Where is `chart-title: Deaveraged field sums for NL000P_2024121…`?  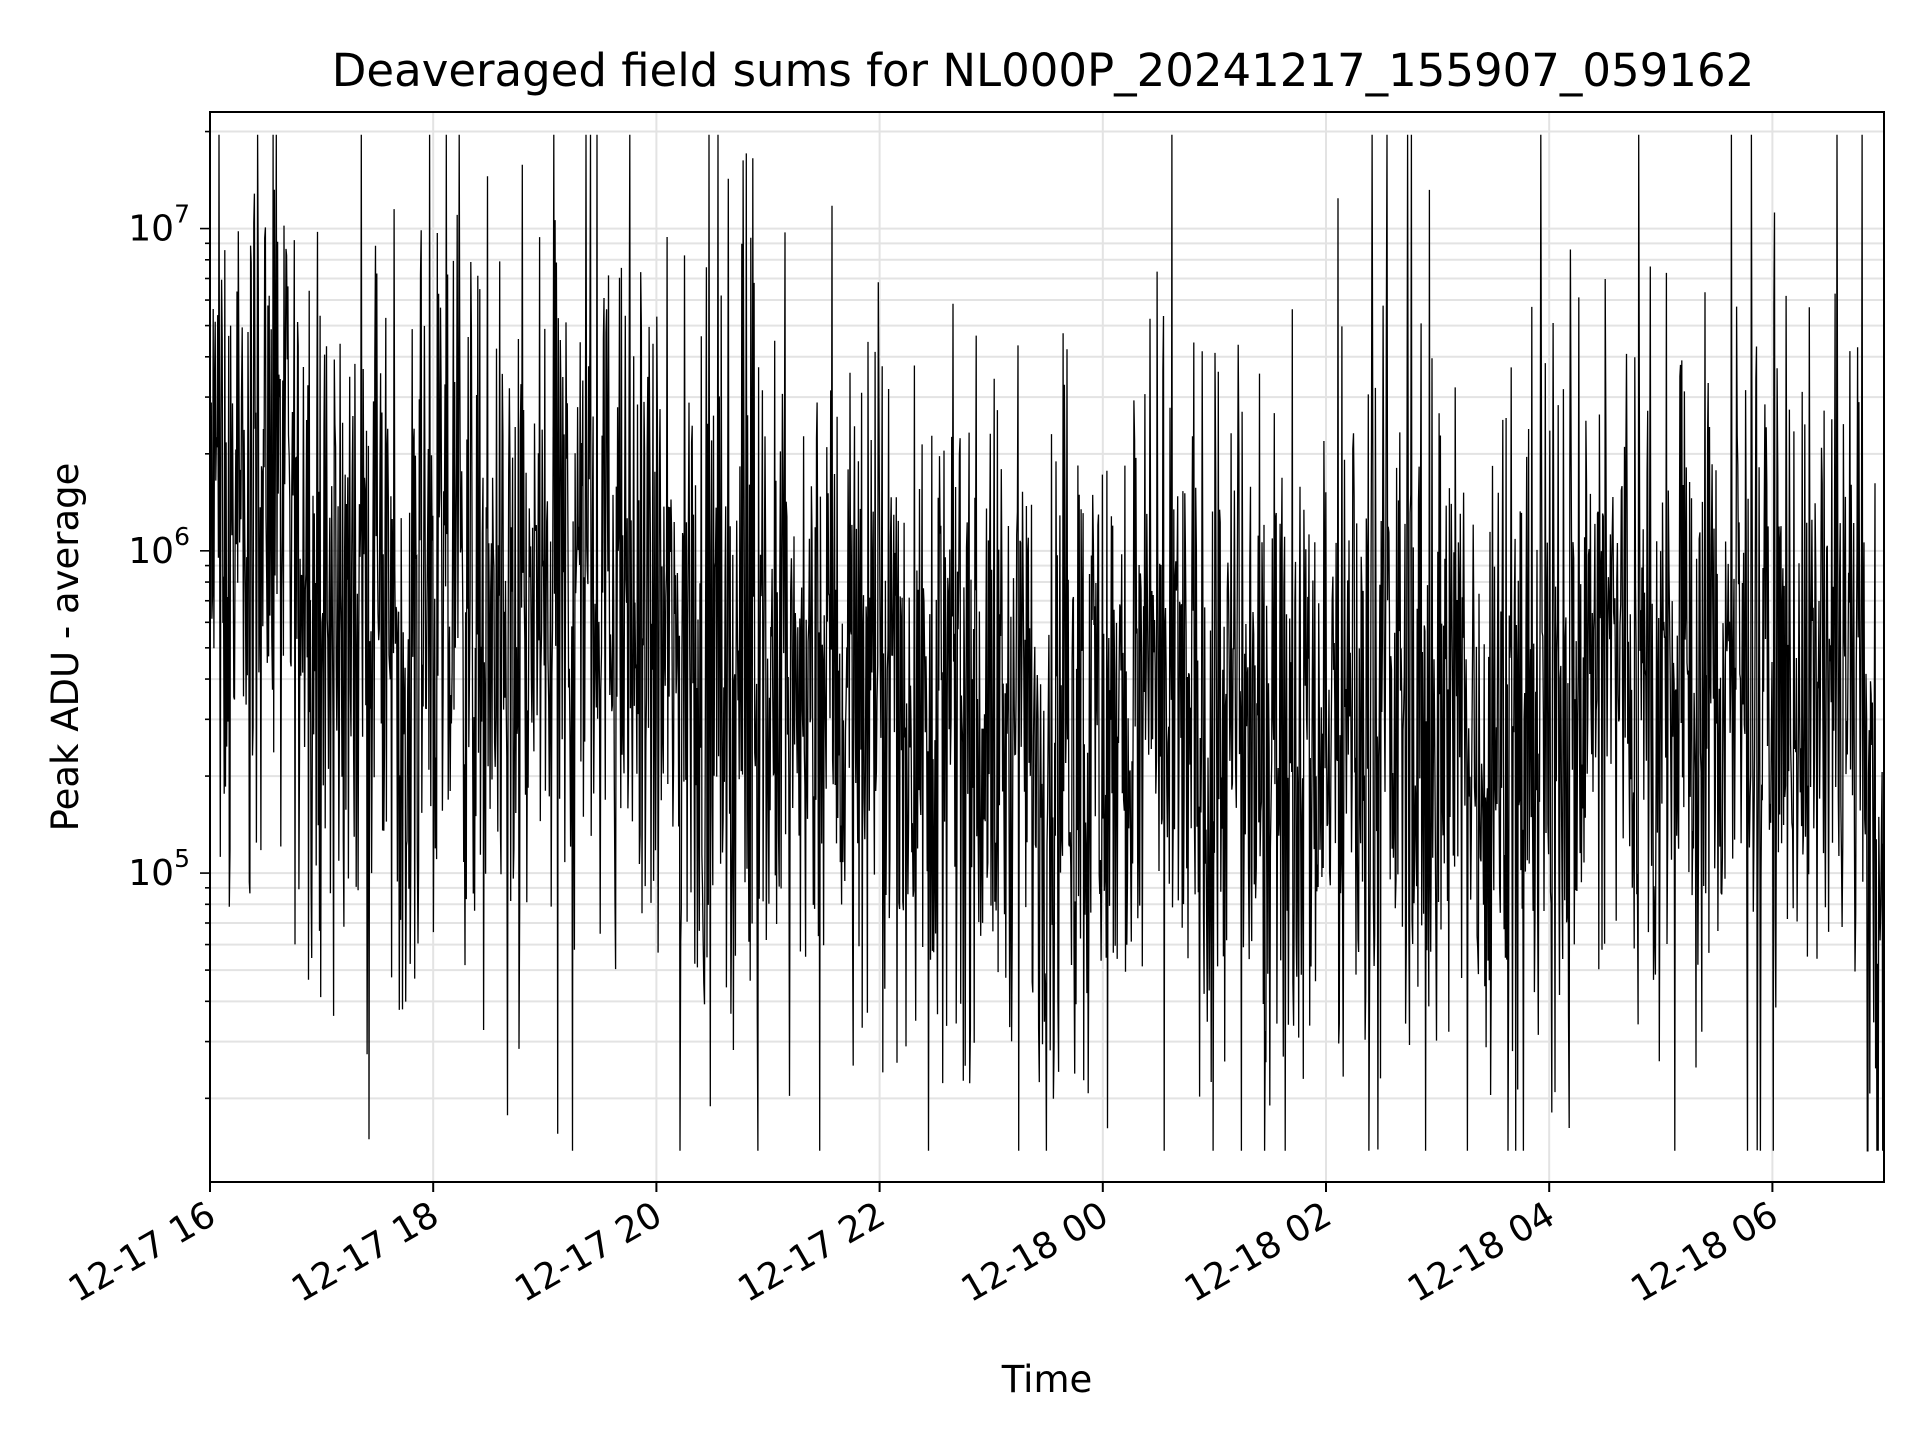 chart-title: Deaveraged field sums for NL000P_2024121… is located at coordinates (1043, 70).